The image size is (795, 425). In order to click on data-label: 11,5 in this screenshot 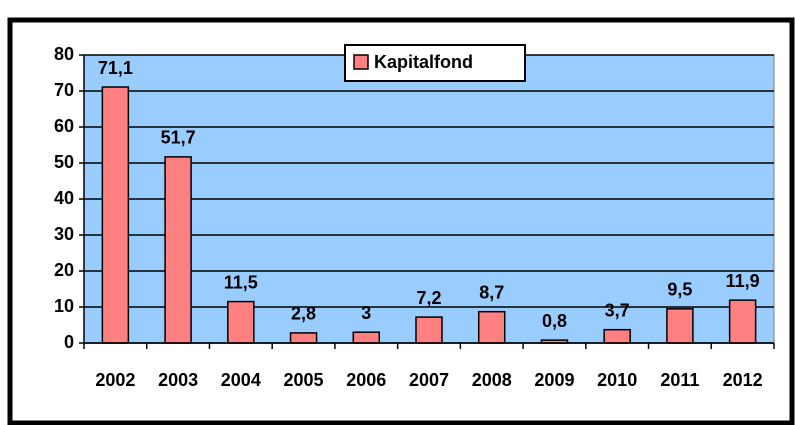, I will do `click(241, 282)`.